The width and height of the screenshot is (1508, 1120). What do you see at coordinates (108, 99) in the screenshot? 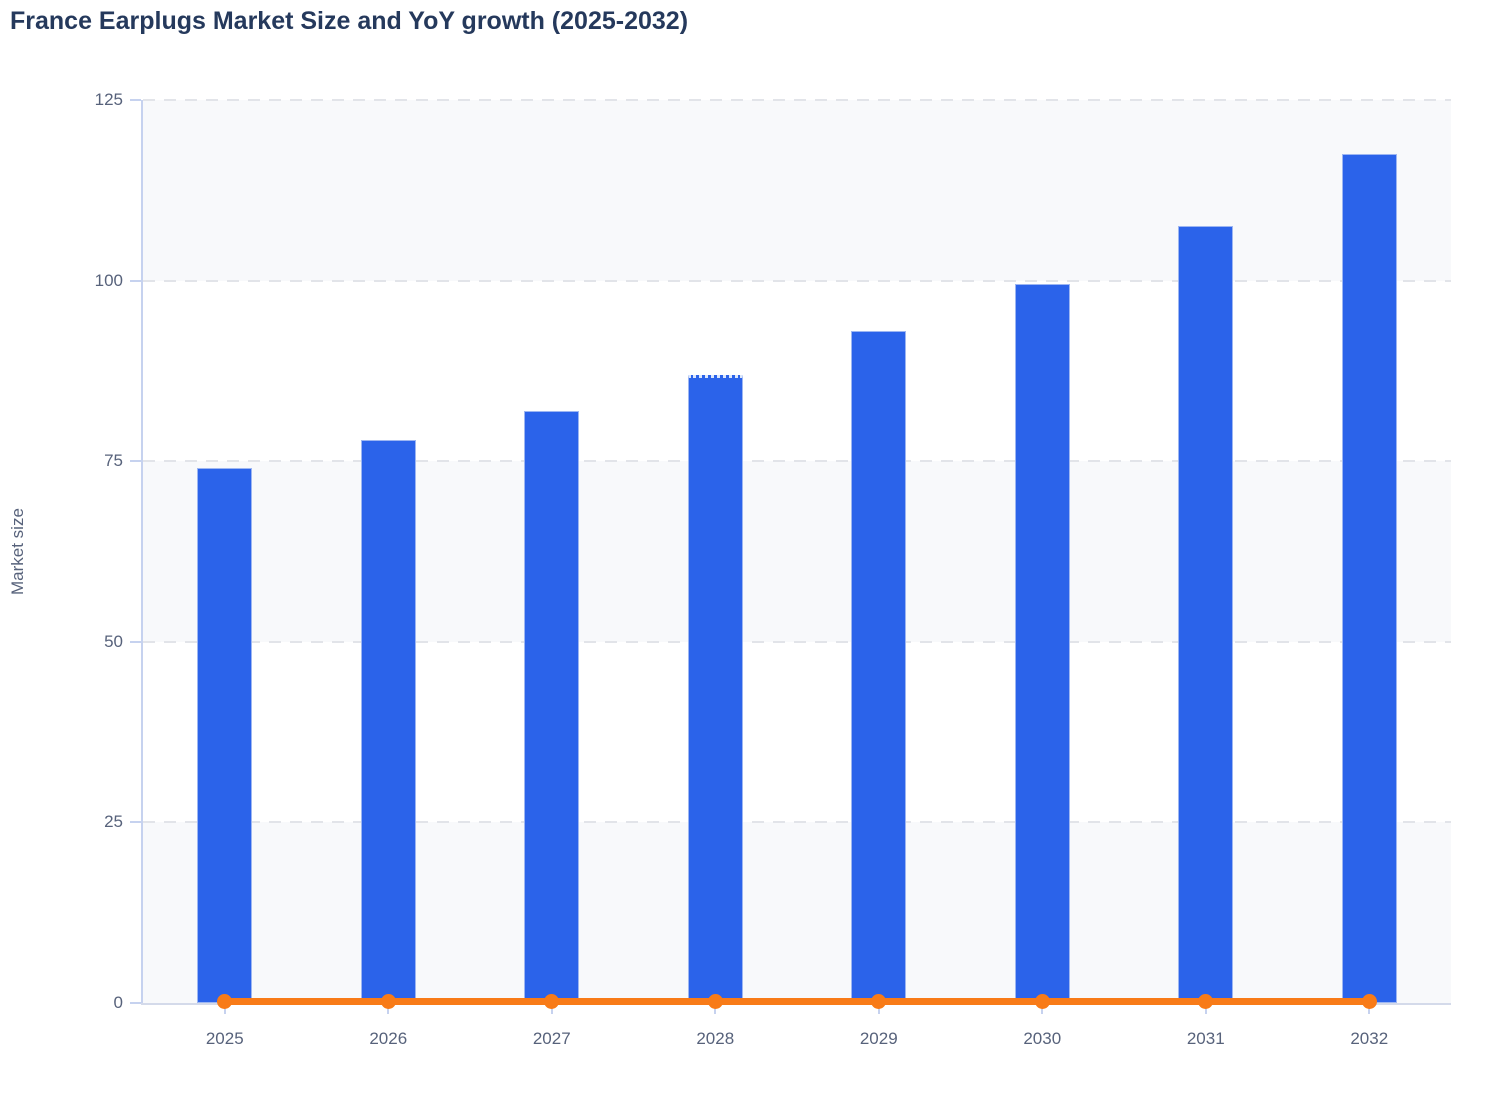
I see `y-axis-tick-label: 125` at bounding box center [108, 99].